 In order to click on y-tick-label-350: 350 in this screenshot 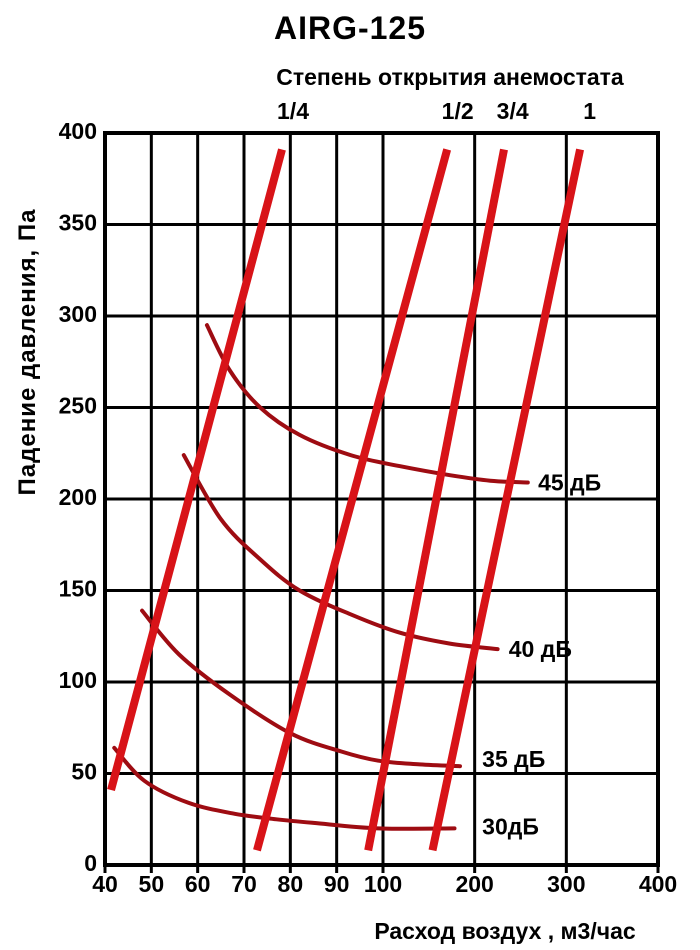, I will do `click(78, 223)`.